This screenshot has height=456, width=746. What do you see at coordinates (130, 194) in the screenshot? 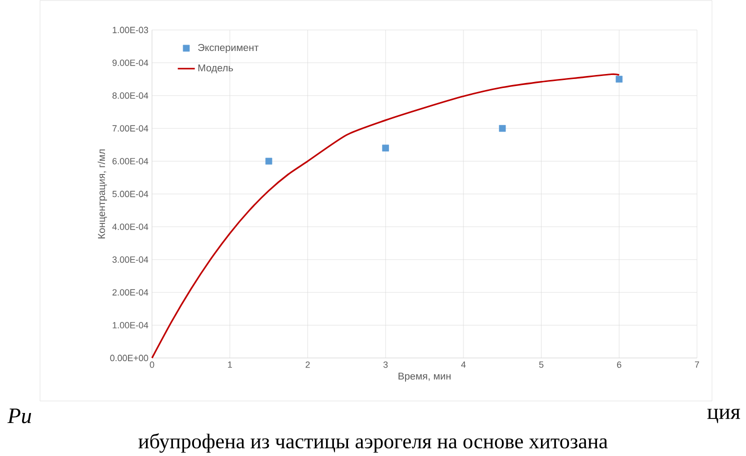
I see `y-tick-label: 5.00E-04` at bounding box center [130, 194].